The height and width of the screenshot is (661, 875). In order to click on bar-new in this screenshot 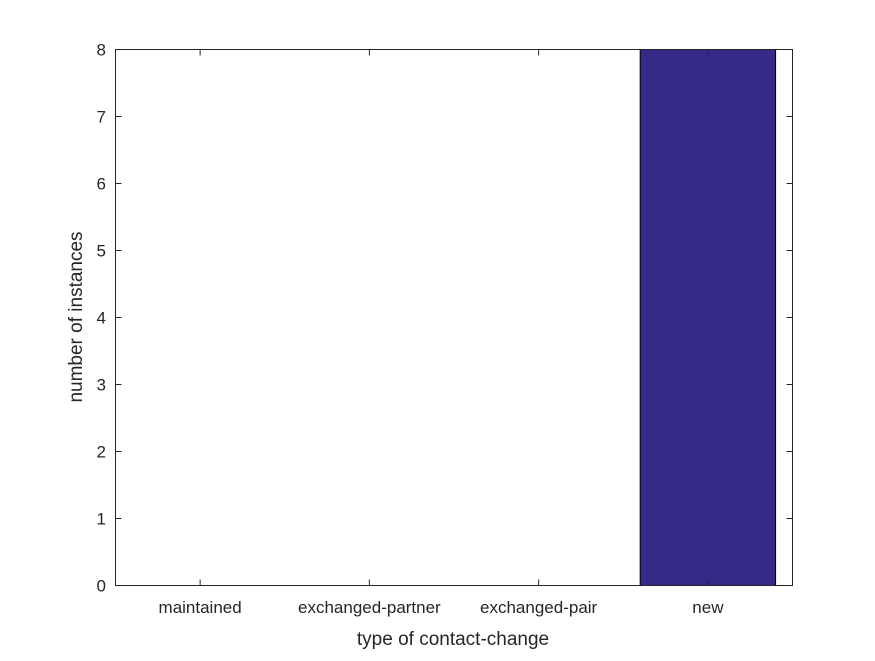, I will do `click(708, 317)`.